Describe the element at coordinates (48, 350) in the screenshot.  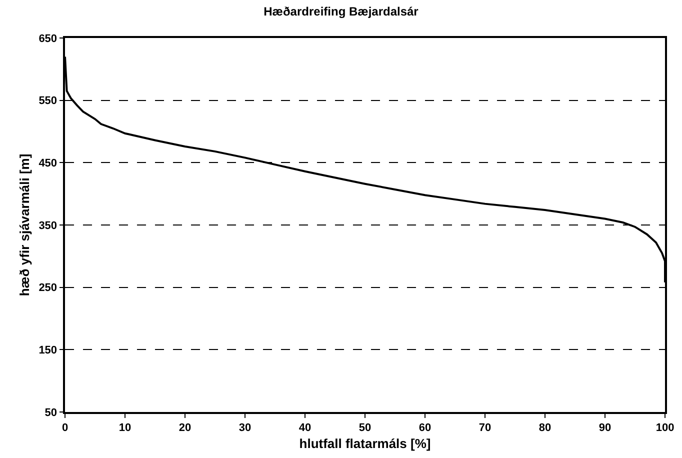
I see `y-tick-label: 150` at that location.